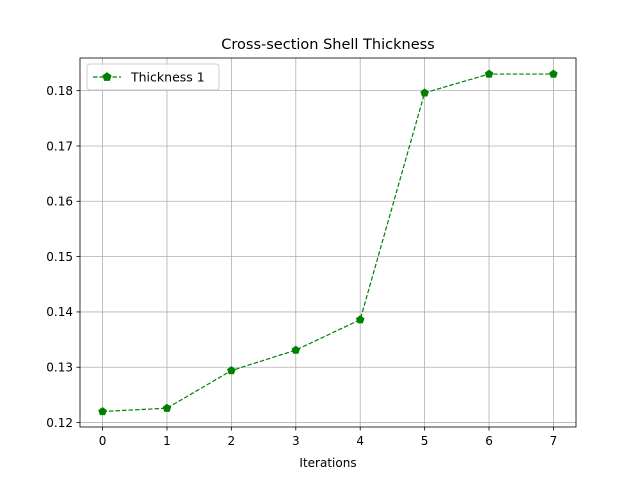 The image size is (640, 480). What do you see at coordinates (59, 312) in the screenshot?
I see `y-tick-label: 0.14` at bounding box center [59, 312].